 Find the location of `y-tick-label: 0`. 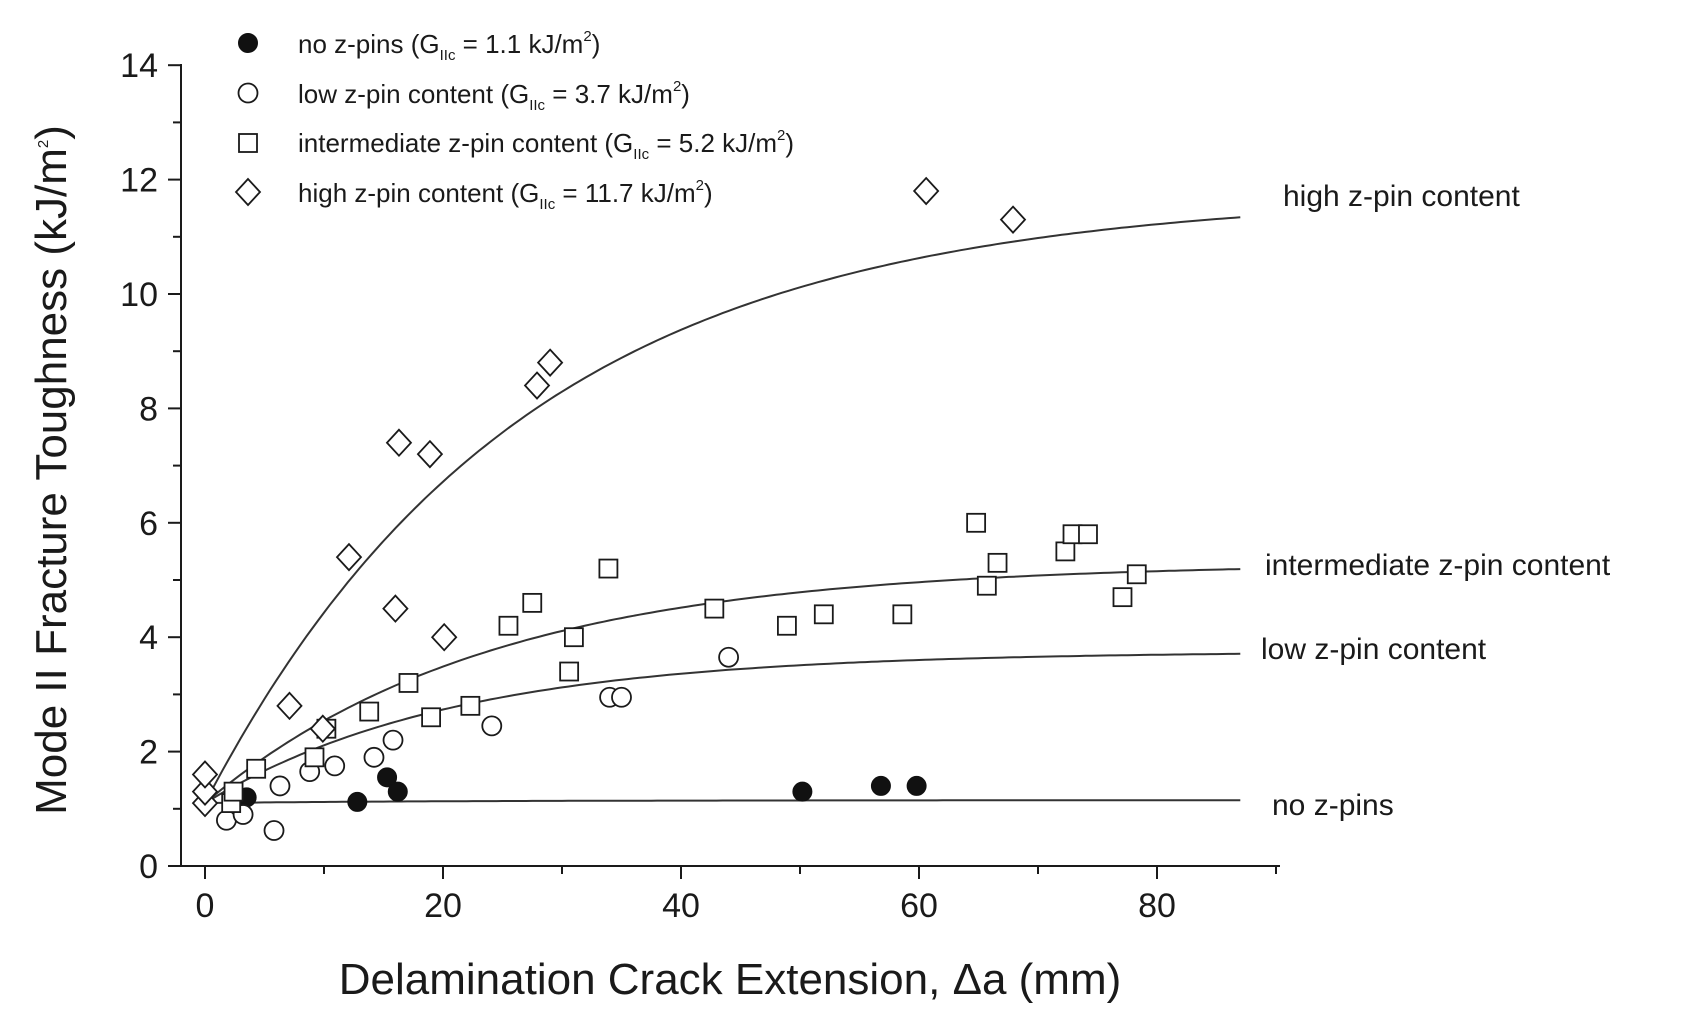

y-tick-label: 0 is located at coordinates (148, 867).